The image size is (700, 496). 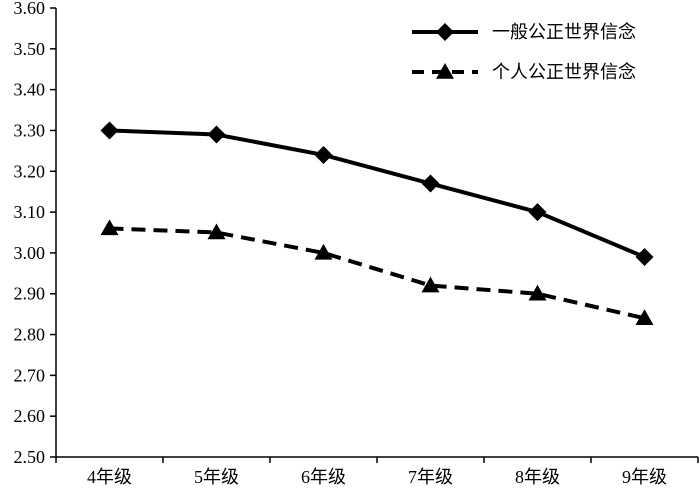 I want to click on y-tick-label: 3.20, so click(x=30, y=171).